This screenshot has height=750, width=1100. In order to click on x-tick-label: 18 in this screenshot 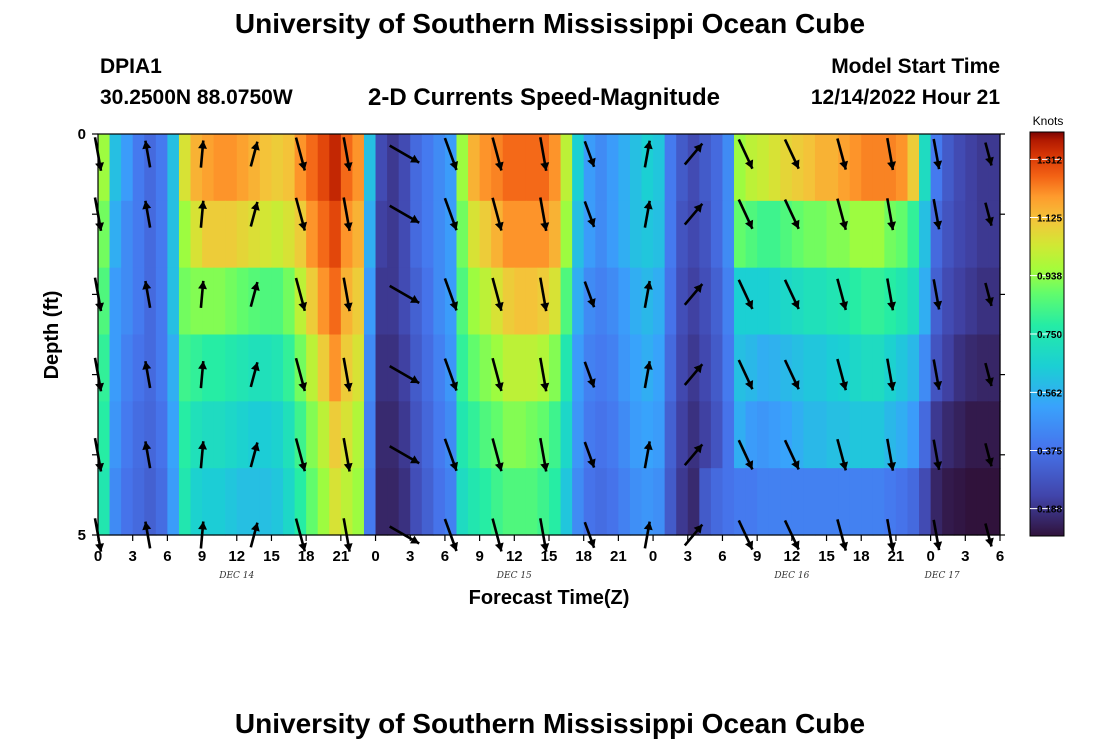, I will do `click(306, 556)`.